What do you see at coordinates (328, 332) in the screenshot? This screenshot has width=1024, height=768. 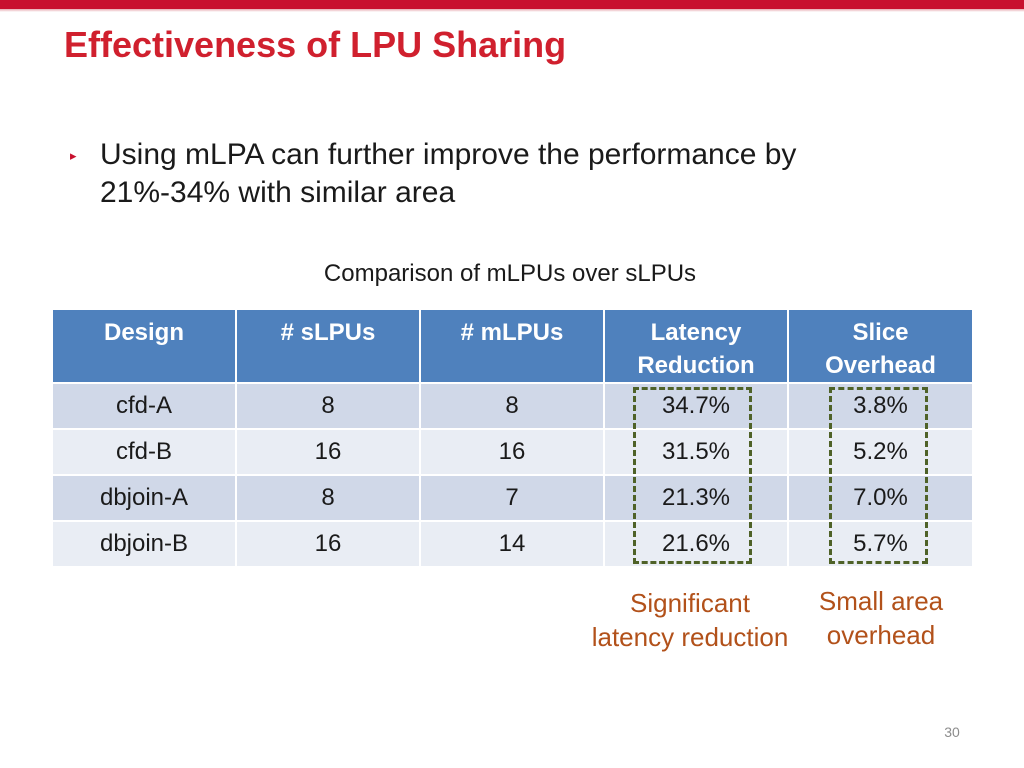 I see `header-slpus-text: # sLPUs` at bounding box center [328, 332].